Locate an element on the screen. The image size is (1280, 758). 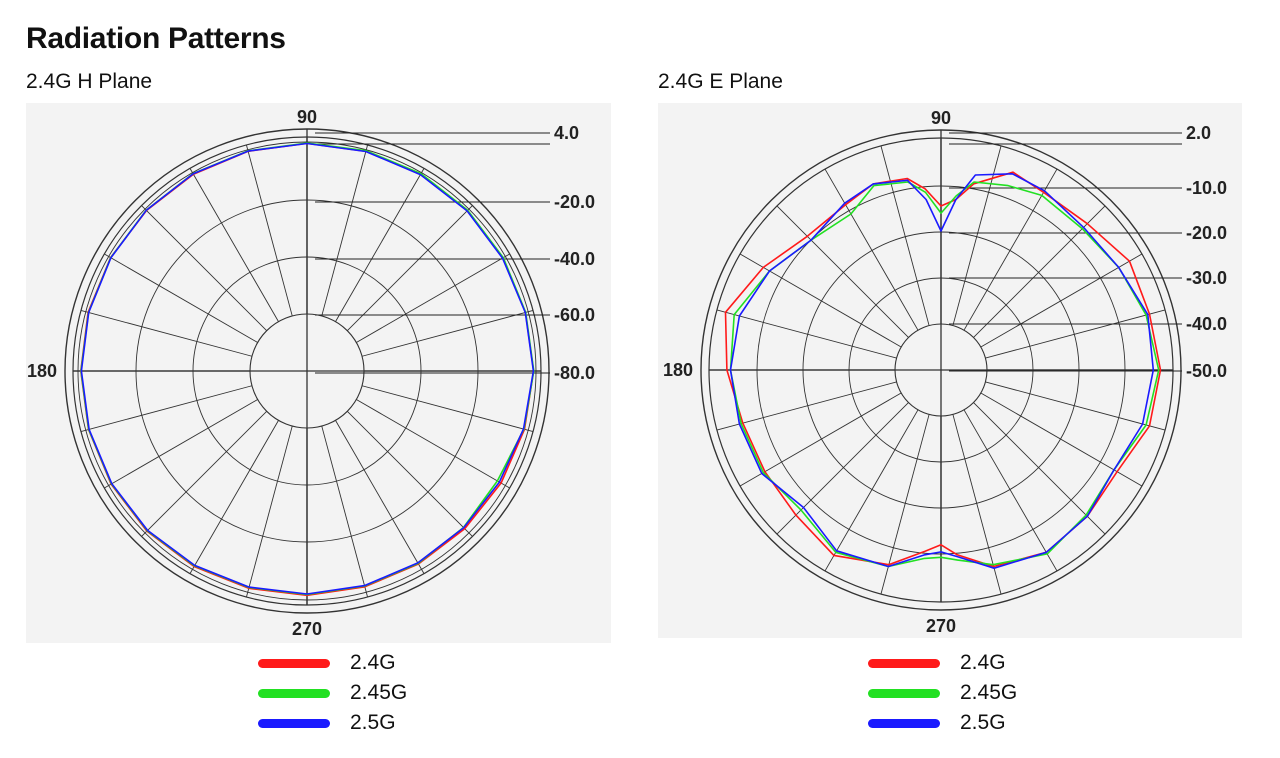
radial-tick-label: -30.0 is located at coordinates (1206, 278).